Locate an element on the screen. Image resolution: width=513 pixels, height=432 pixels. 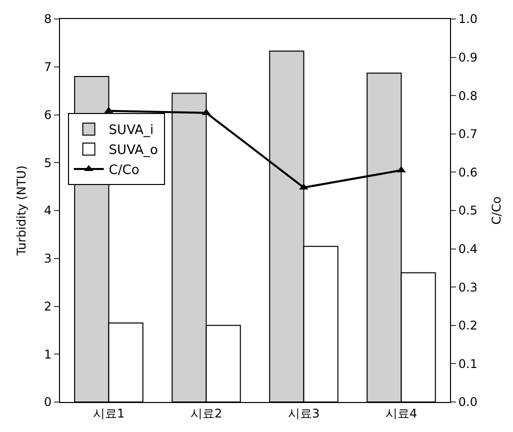
y2-tick-label: 0.5 is located at coordinates (468, 211).